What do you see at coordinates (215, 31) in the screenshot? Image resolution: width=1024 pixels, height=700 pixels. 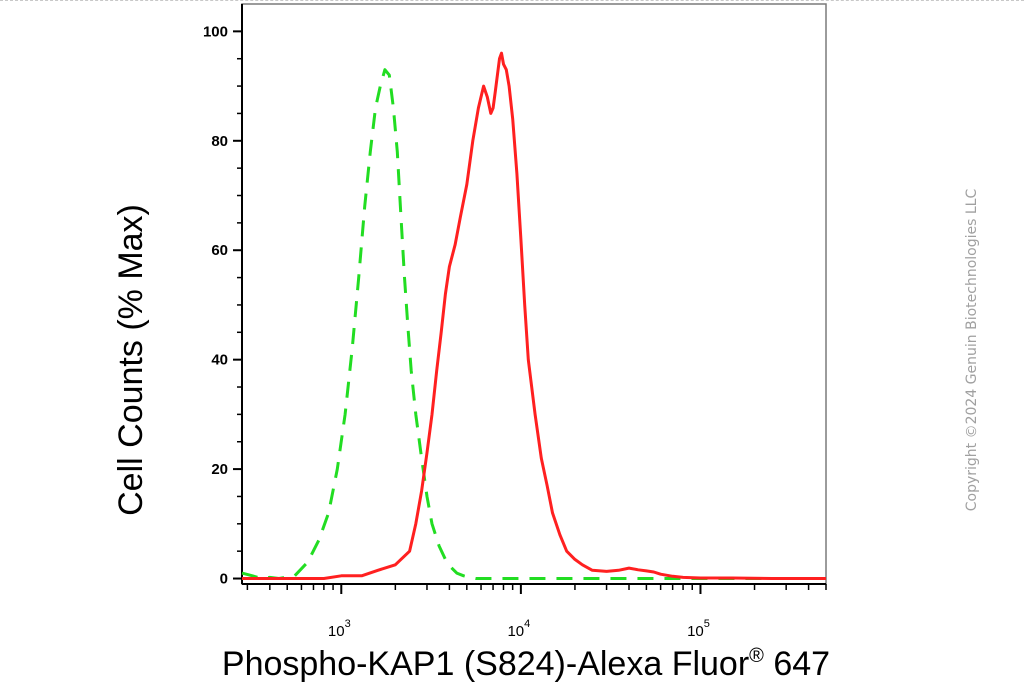 I see `y-tick-label: 100` at bounding box center [215, 31].